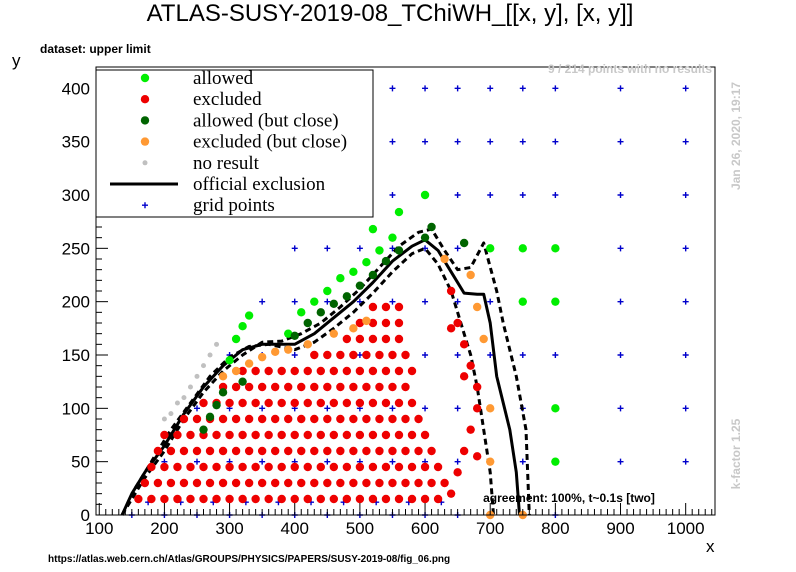  Describe the element at coordinates (76, 88) in the screenshot. I see `y-tick-label: 400` at that location.